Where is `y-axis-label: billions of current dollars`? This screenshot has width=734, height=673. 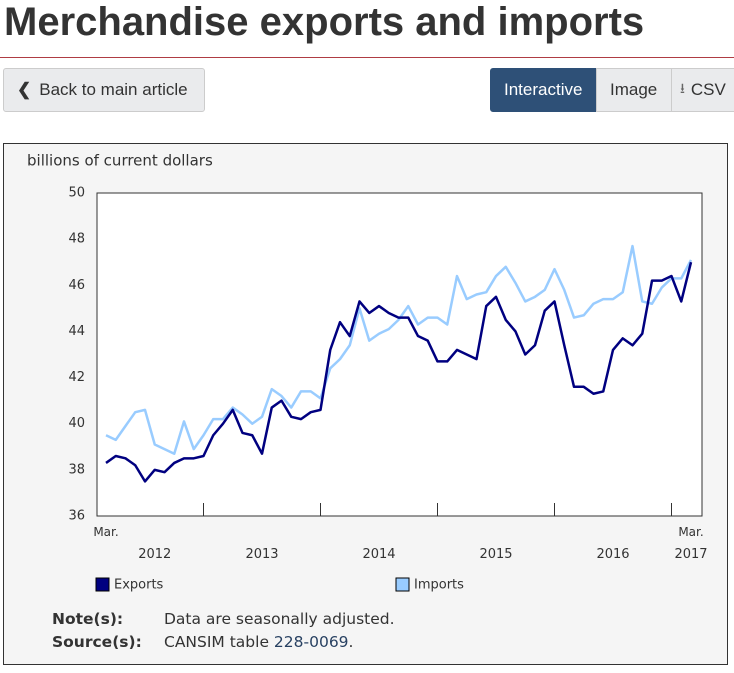 y-axis-label: billions of current dollars is located at coordinates (120, 161).